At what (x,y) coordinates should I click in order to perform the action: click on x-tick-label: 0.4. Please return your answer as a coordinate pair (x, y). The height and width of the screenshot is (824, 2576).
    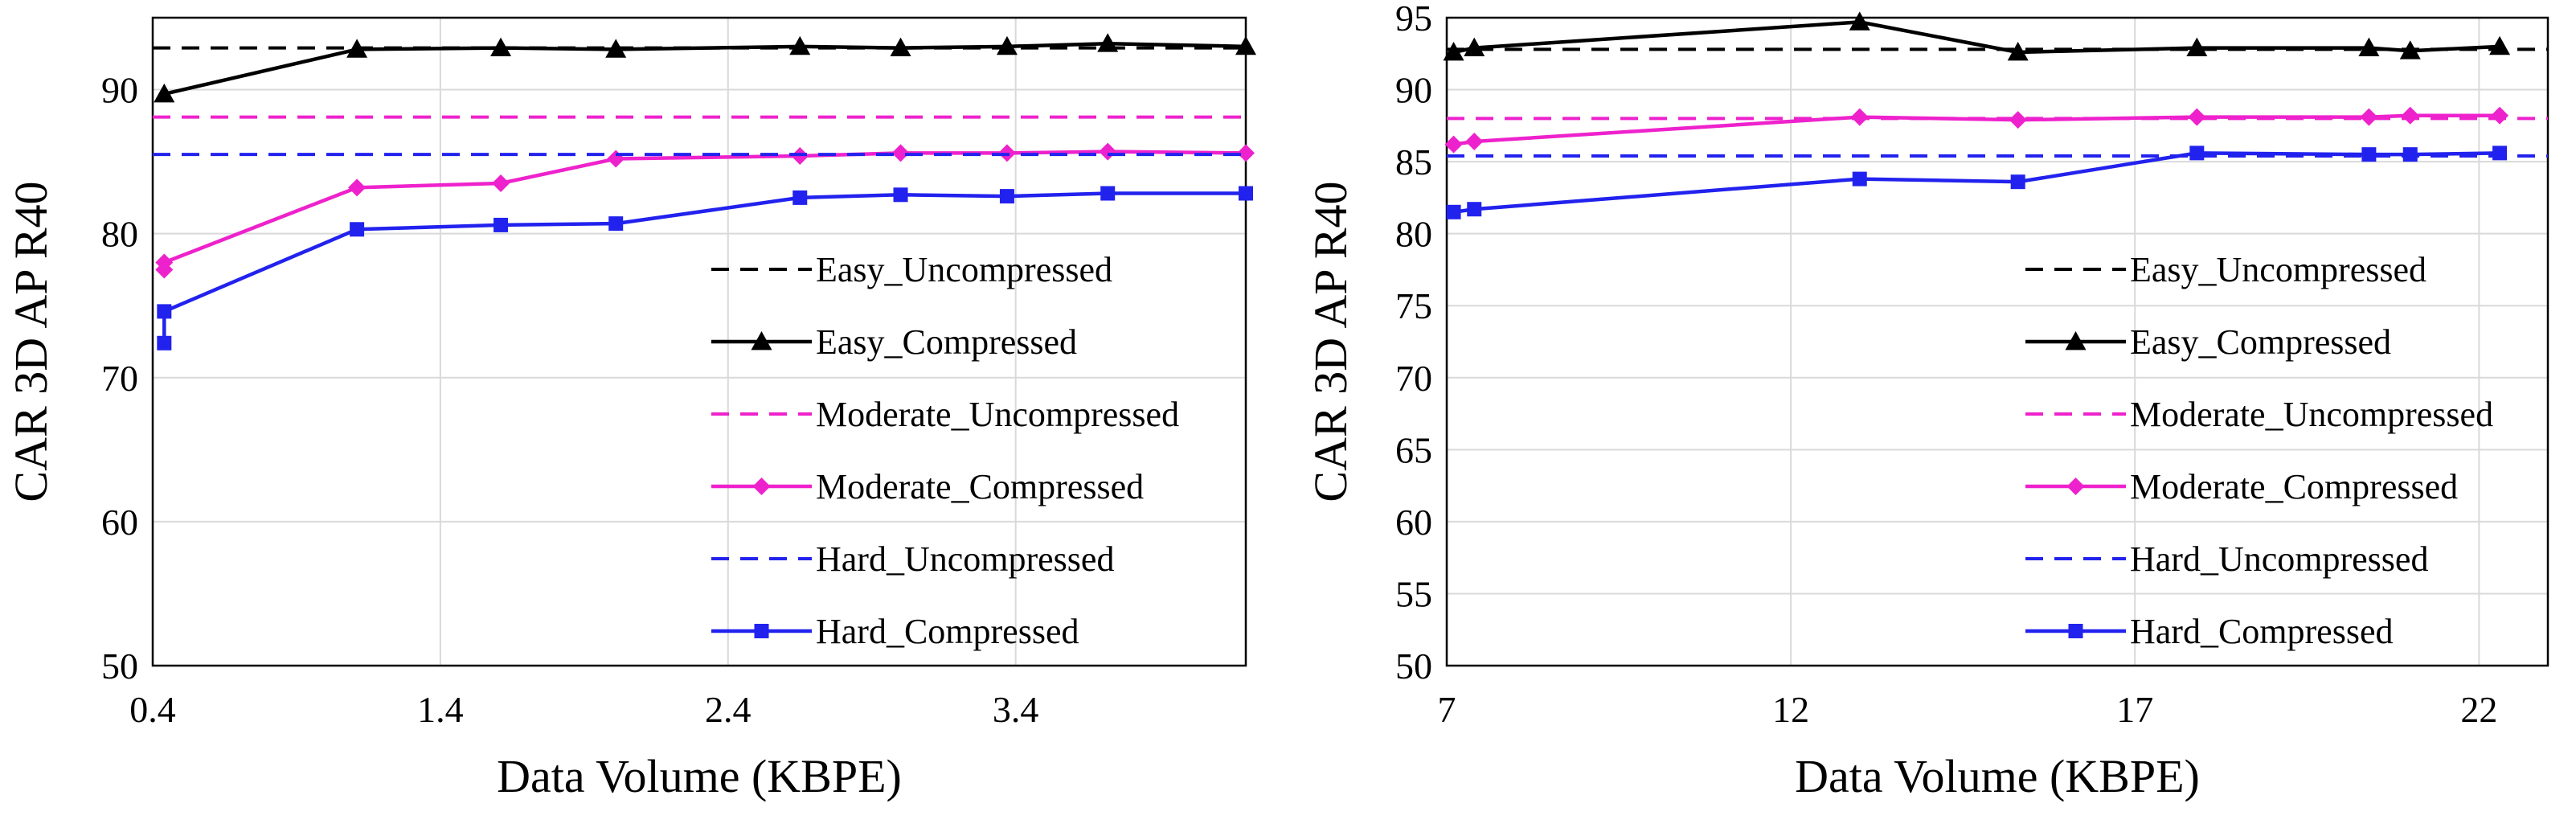
    Looking at the image, I should click on (152, 710).